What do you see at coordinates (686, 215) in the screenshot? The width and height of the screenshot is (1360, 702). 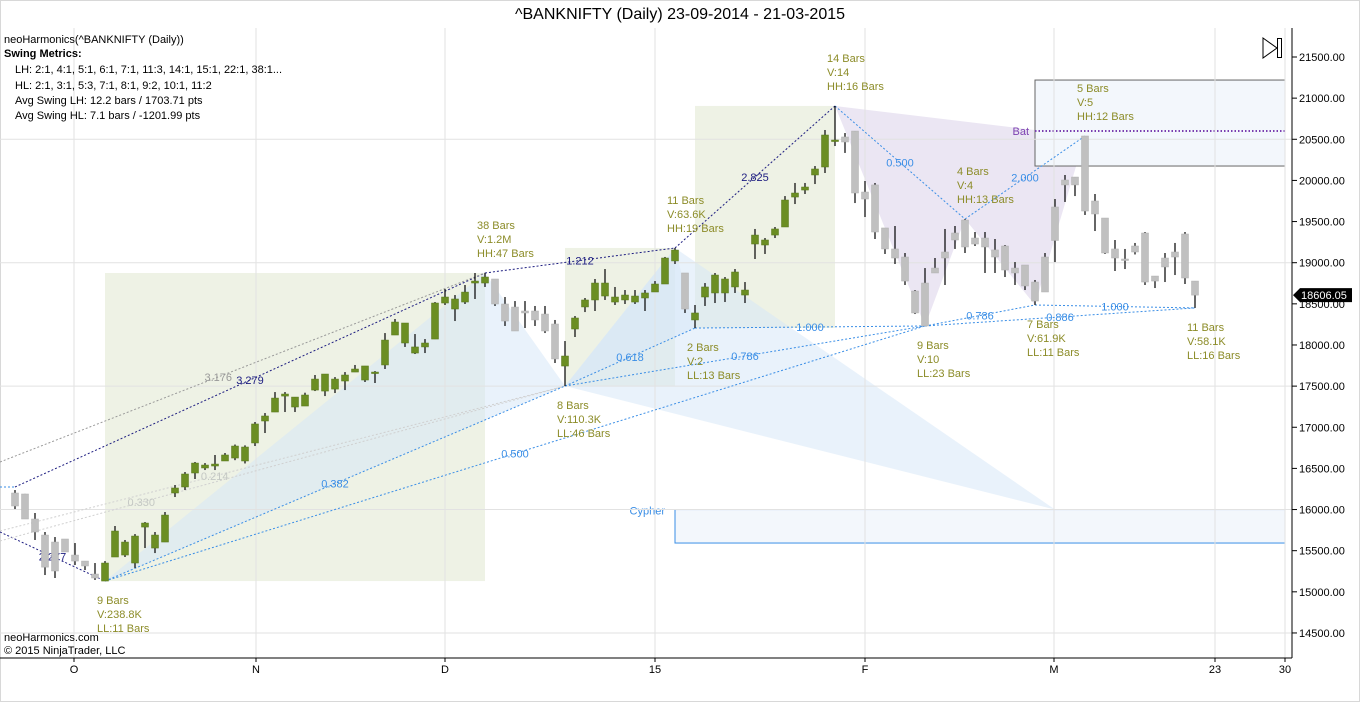 I see `swing-label-line: V:63.6K` at bounding box center [686, 215].